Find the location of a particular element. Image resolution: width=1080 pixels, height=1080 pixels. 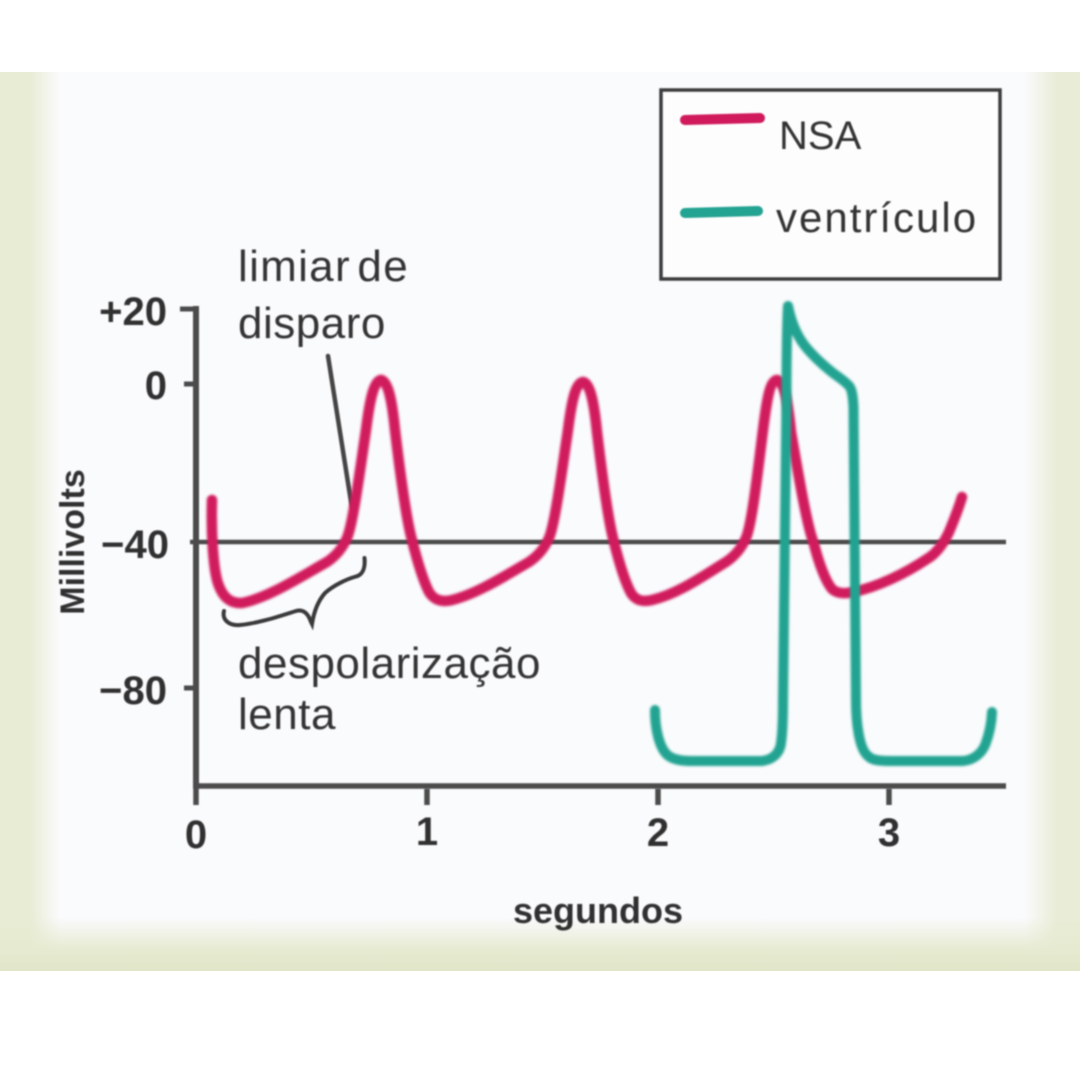

svg-text: 1 is located at coordinates (427, 832).